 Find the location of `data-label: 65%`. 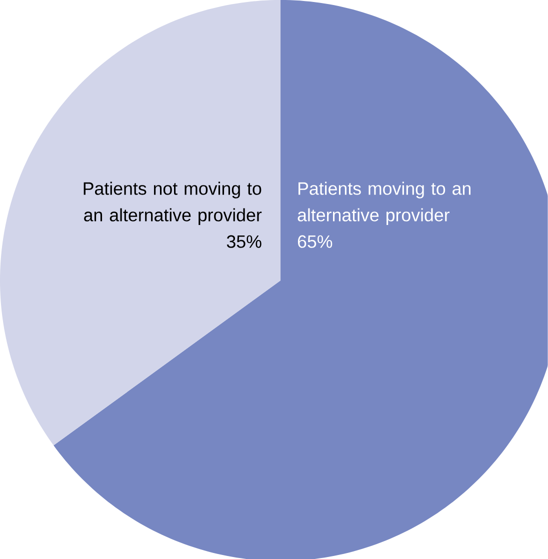

data-label: 65% is located at coordinates (315, 241).